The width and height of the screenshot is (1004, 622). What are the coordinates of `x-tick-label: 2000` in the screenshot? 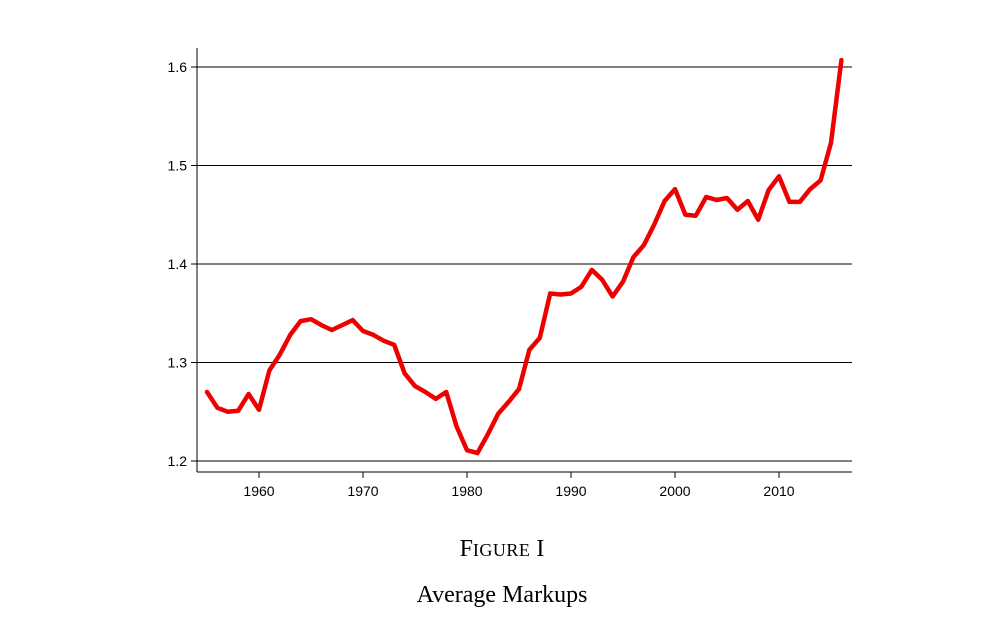 It's located at (674, 491).